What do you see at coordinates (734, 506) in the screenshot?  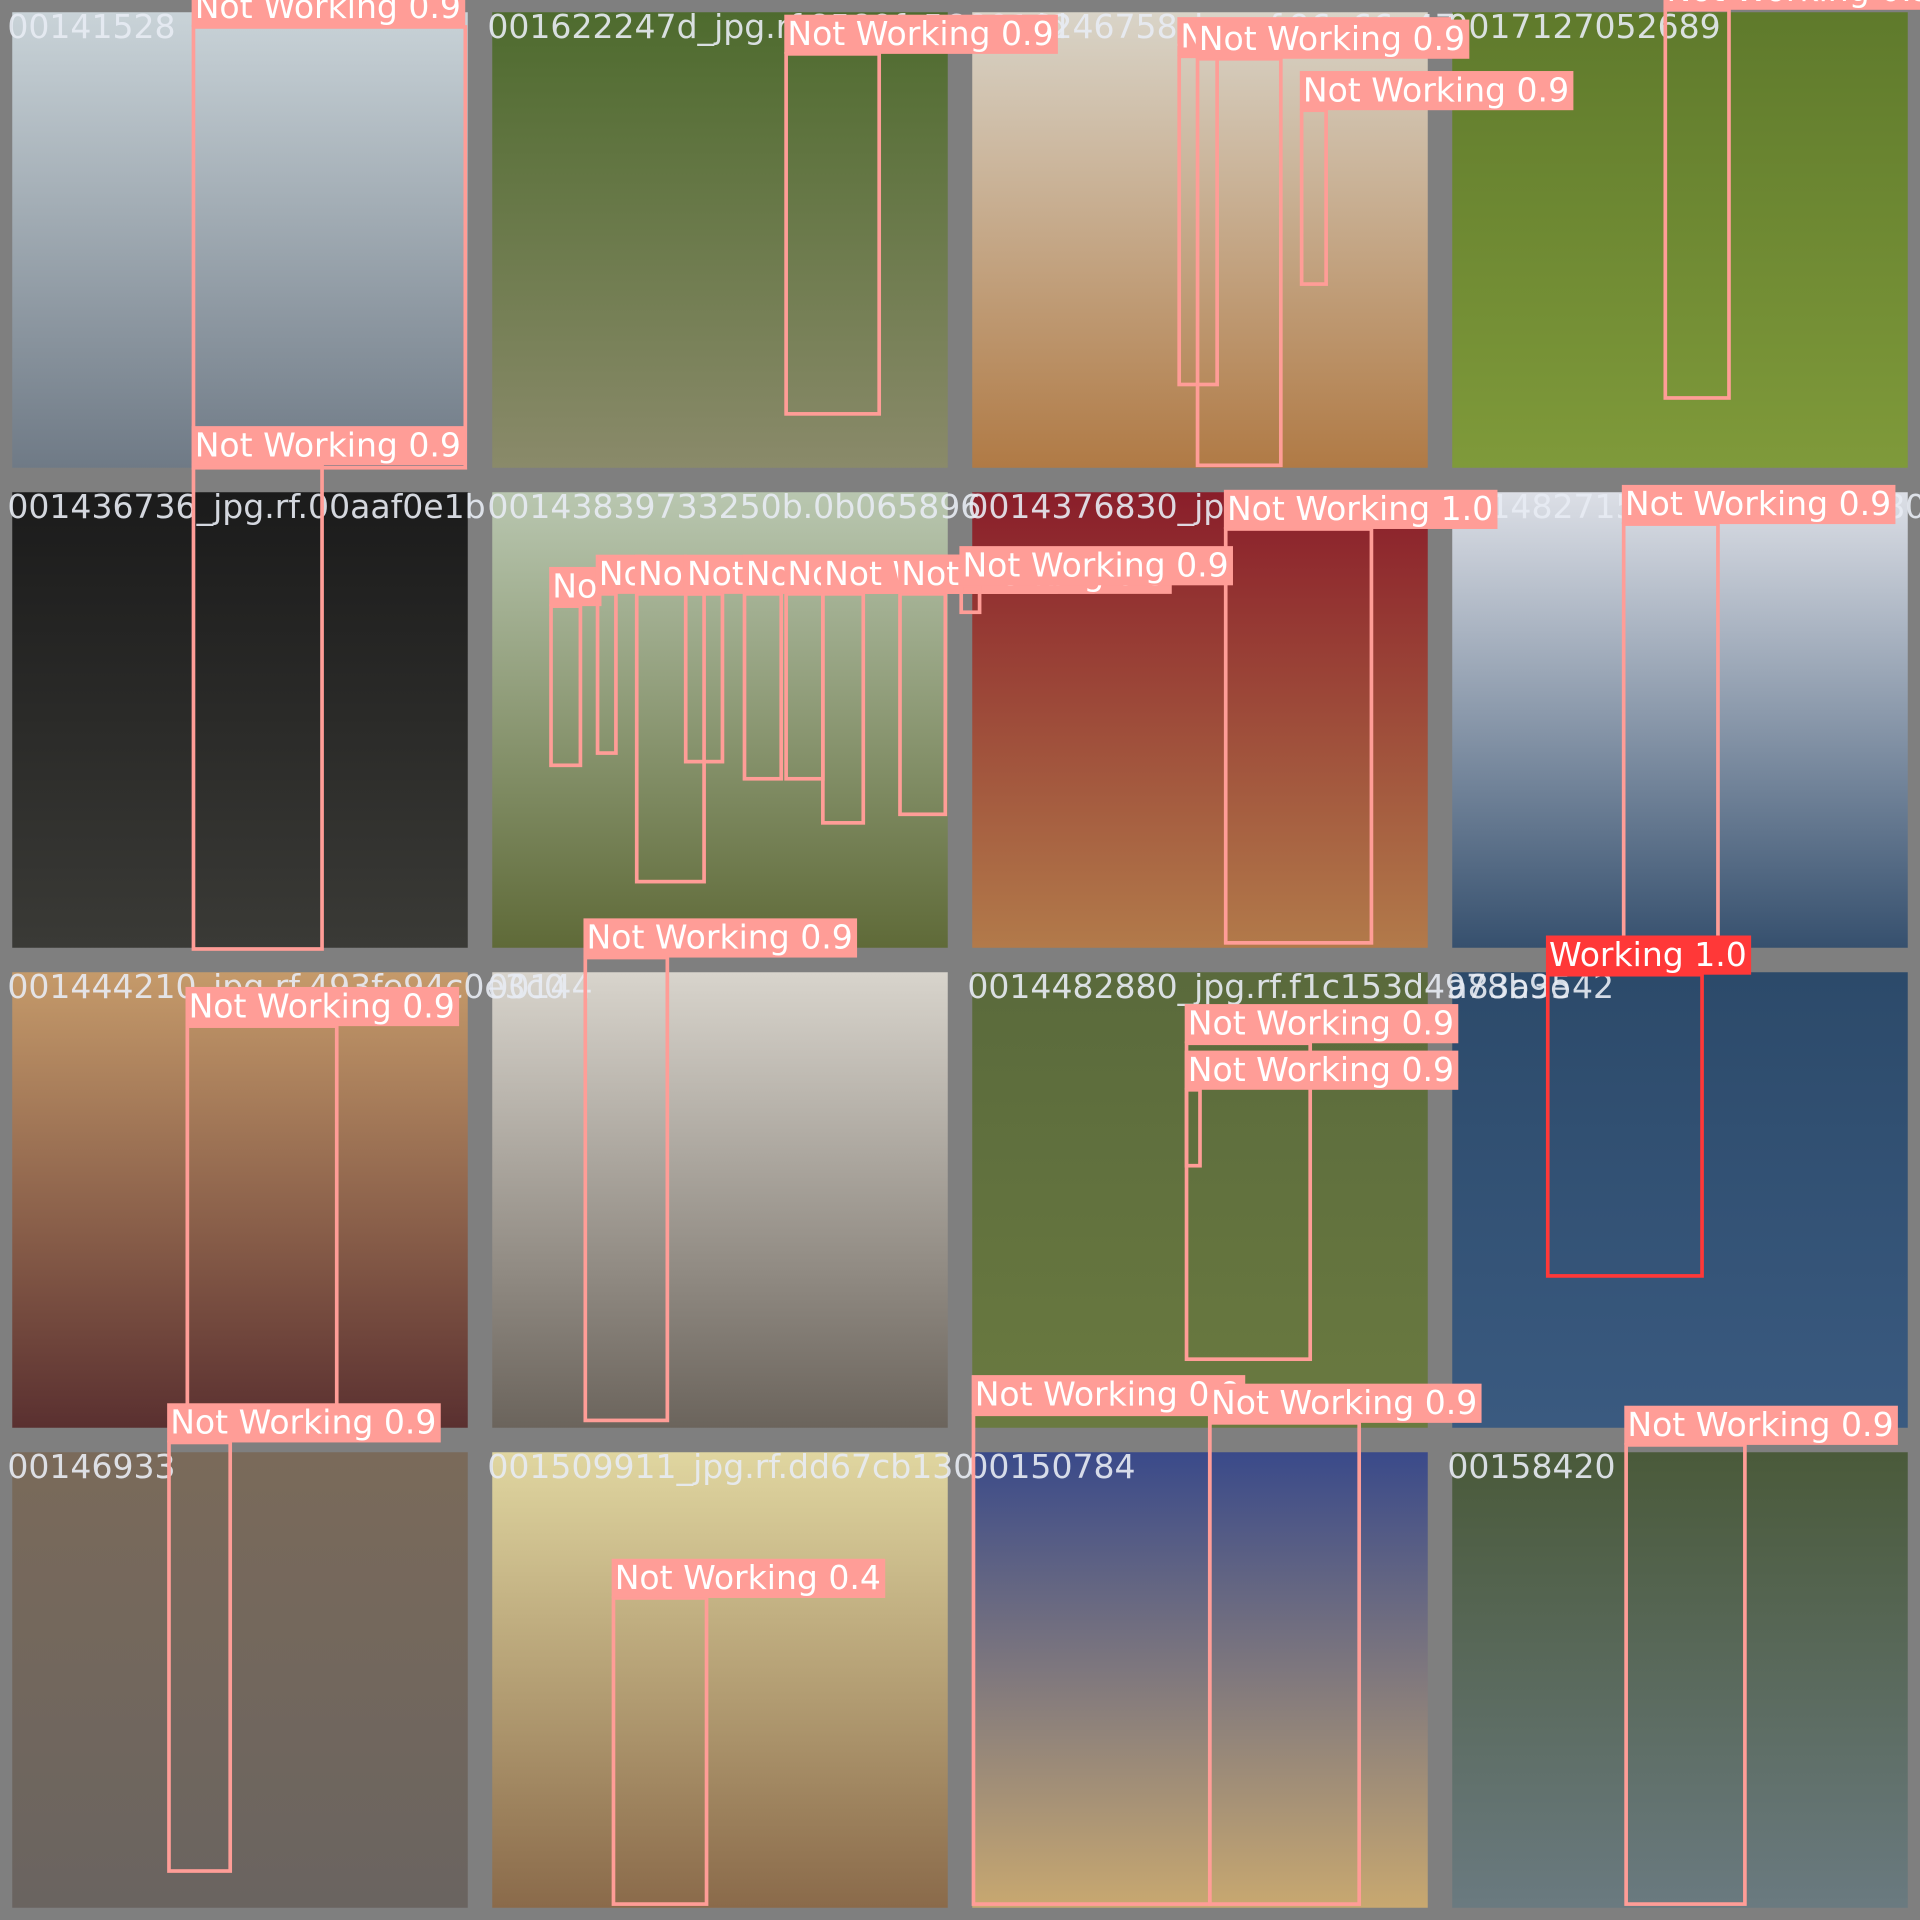 I see `filename: 00143839733250b.0b065896` at bounding box center [734, 506].